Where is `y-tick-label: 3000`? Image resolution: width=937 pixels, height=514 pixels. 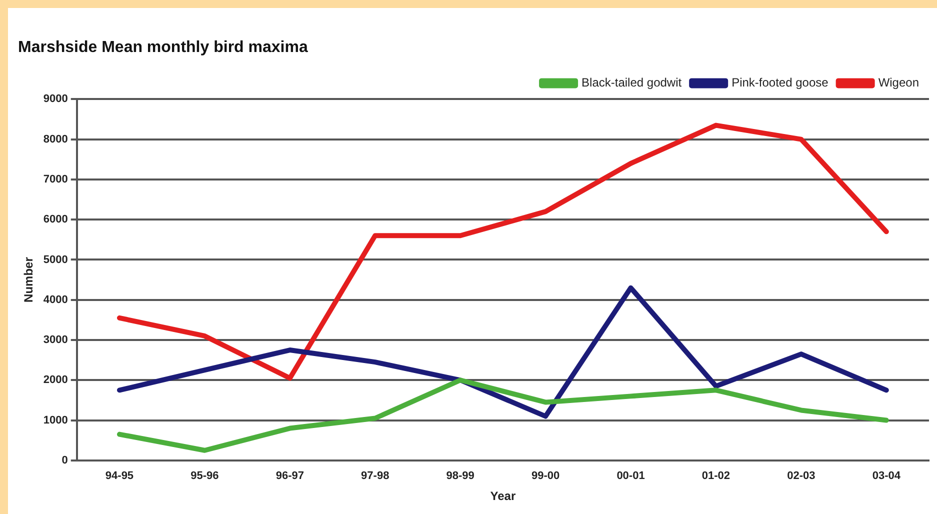 y-tick-label: 3000 is located at coordinates (55, 340).